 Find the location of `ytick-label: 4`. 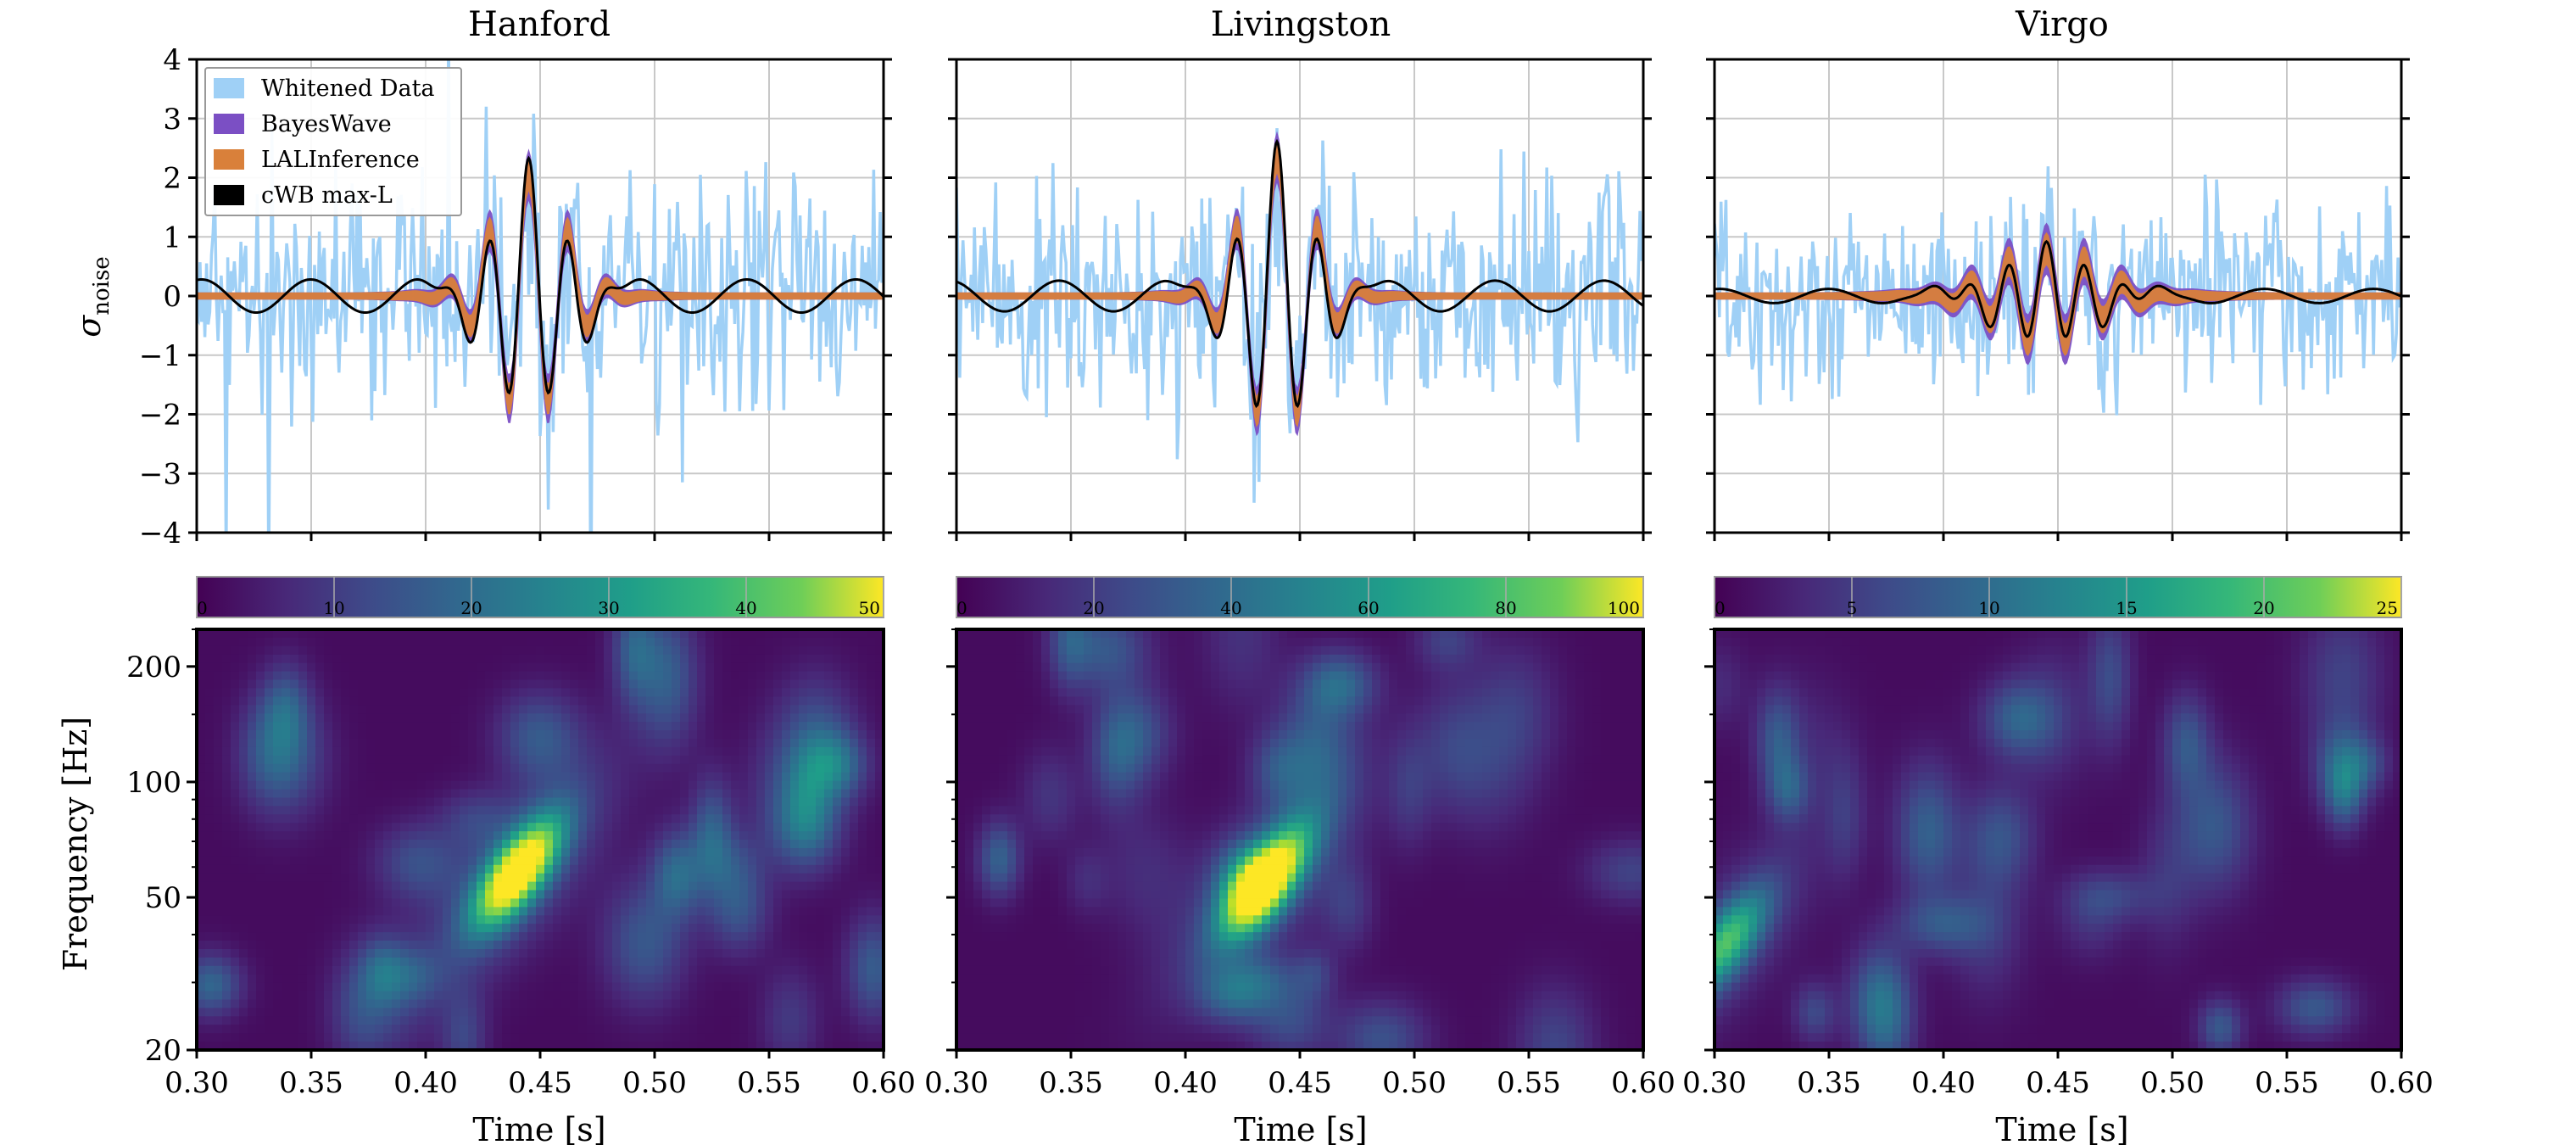

ytick-label: 4 is located at coordinates (172, 60).